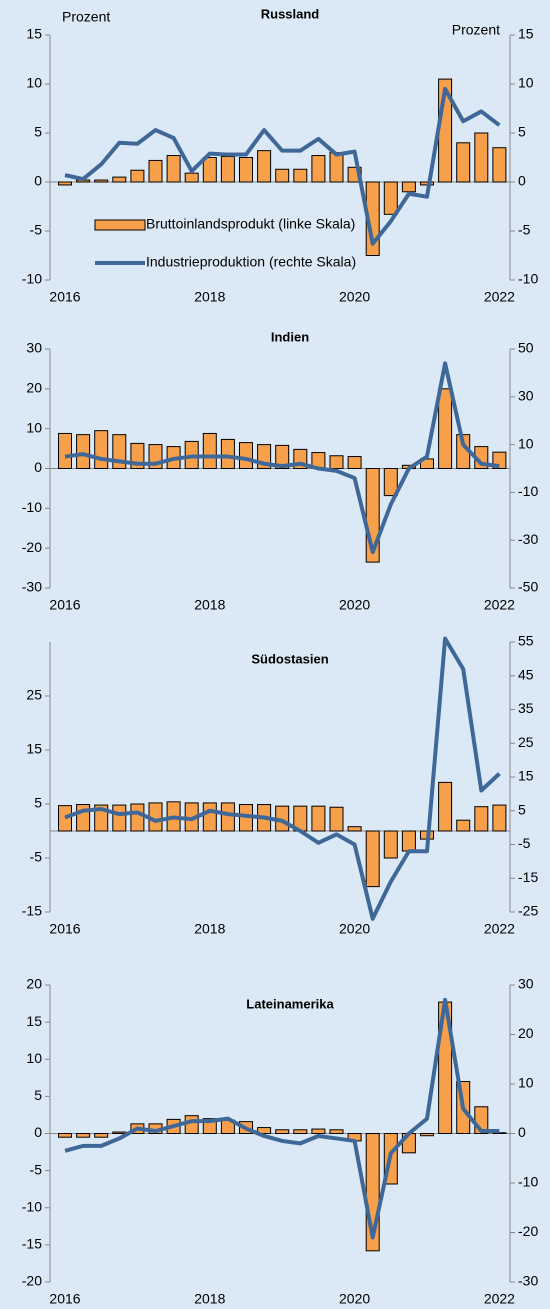  What do you see at coordinates (32, 1281) in the screenshot?
I see `y-tick-label: -20` at bounding box center [32, 1281].